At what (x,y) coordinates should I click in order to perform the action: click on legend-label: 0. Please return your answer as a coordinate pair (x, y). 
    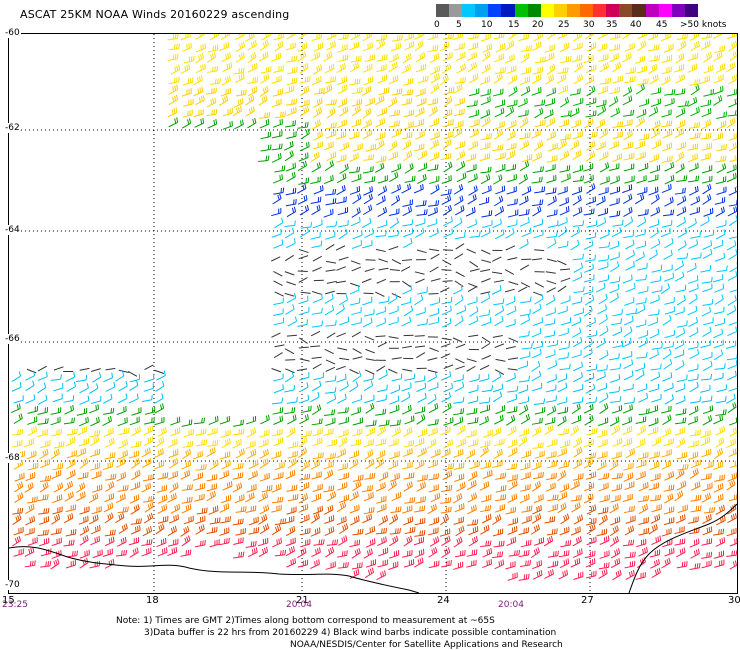
    Looking at the image, I should click on (437, 25).